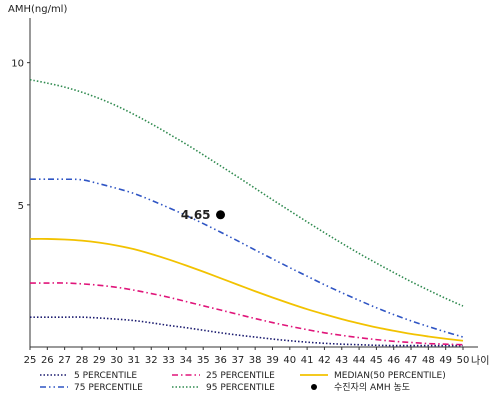 The height and width of the screenshot is (400, 500). I want to click on x-tick-label: 46, so click(393, 360).